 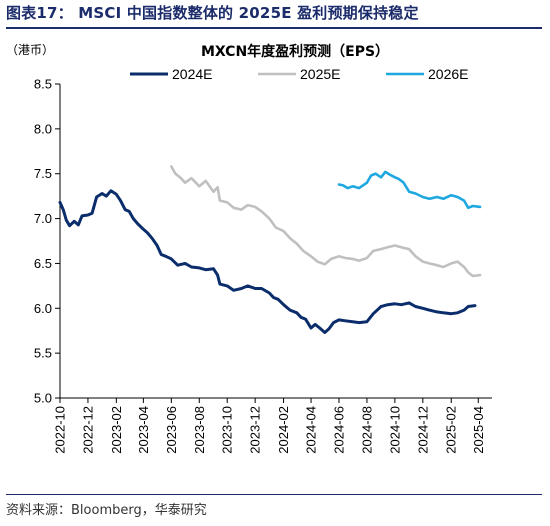 I want to click on legend-label-2024E: 2024E, so click(x=192, y=74).